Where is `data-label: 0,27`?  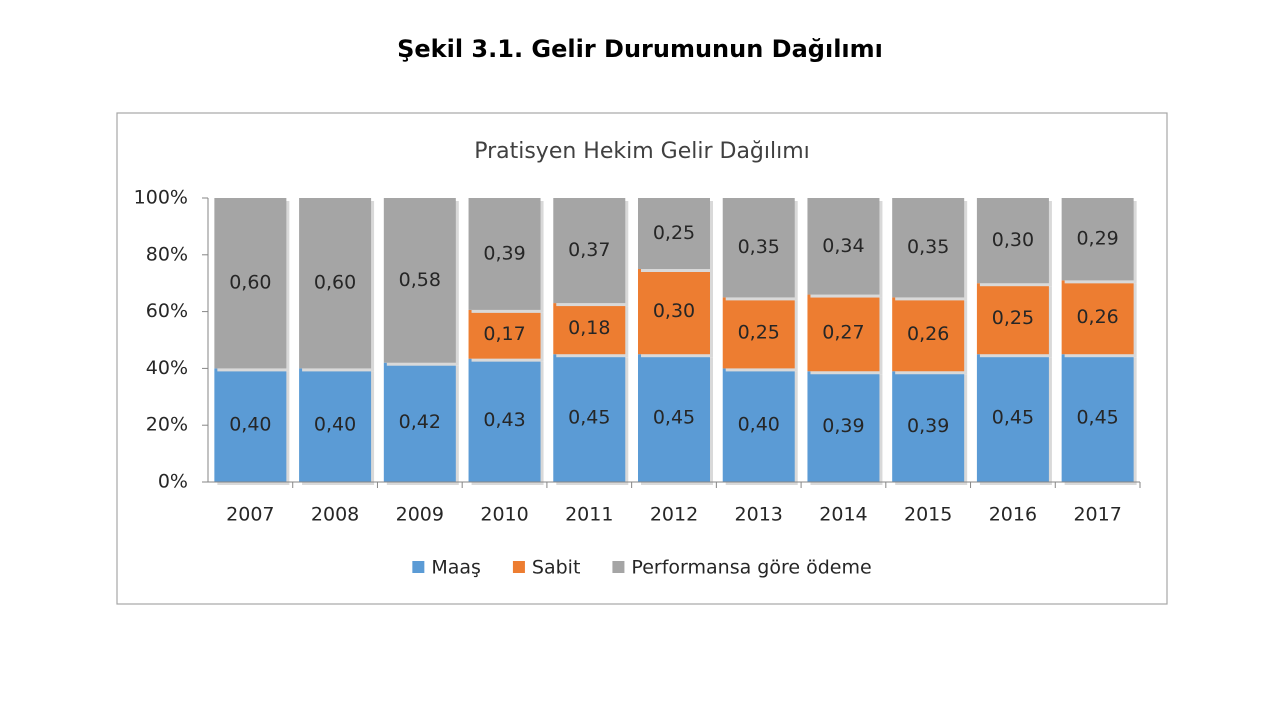 data-label: 0,27 is located at coordinates (843, 332).